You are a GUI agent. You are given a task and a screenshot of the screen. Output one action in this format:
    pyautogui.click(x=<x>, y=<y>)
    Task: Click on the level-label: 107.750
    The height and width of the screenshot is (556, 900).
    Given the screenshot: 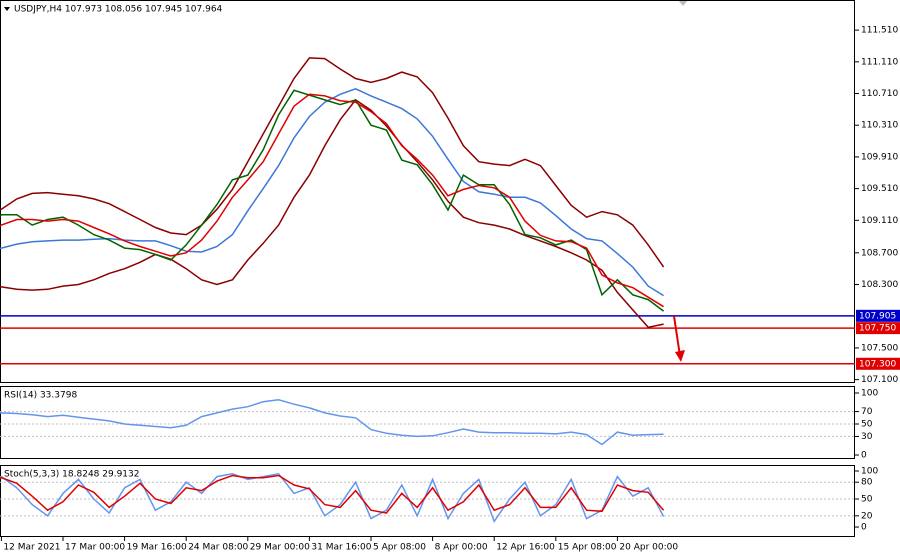 What is the action you would take?
    pyautogui.click(x=877, y=329)
    